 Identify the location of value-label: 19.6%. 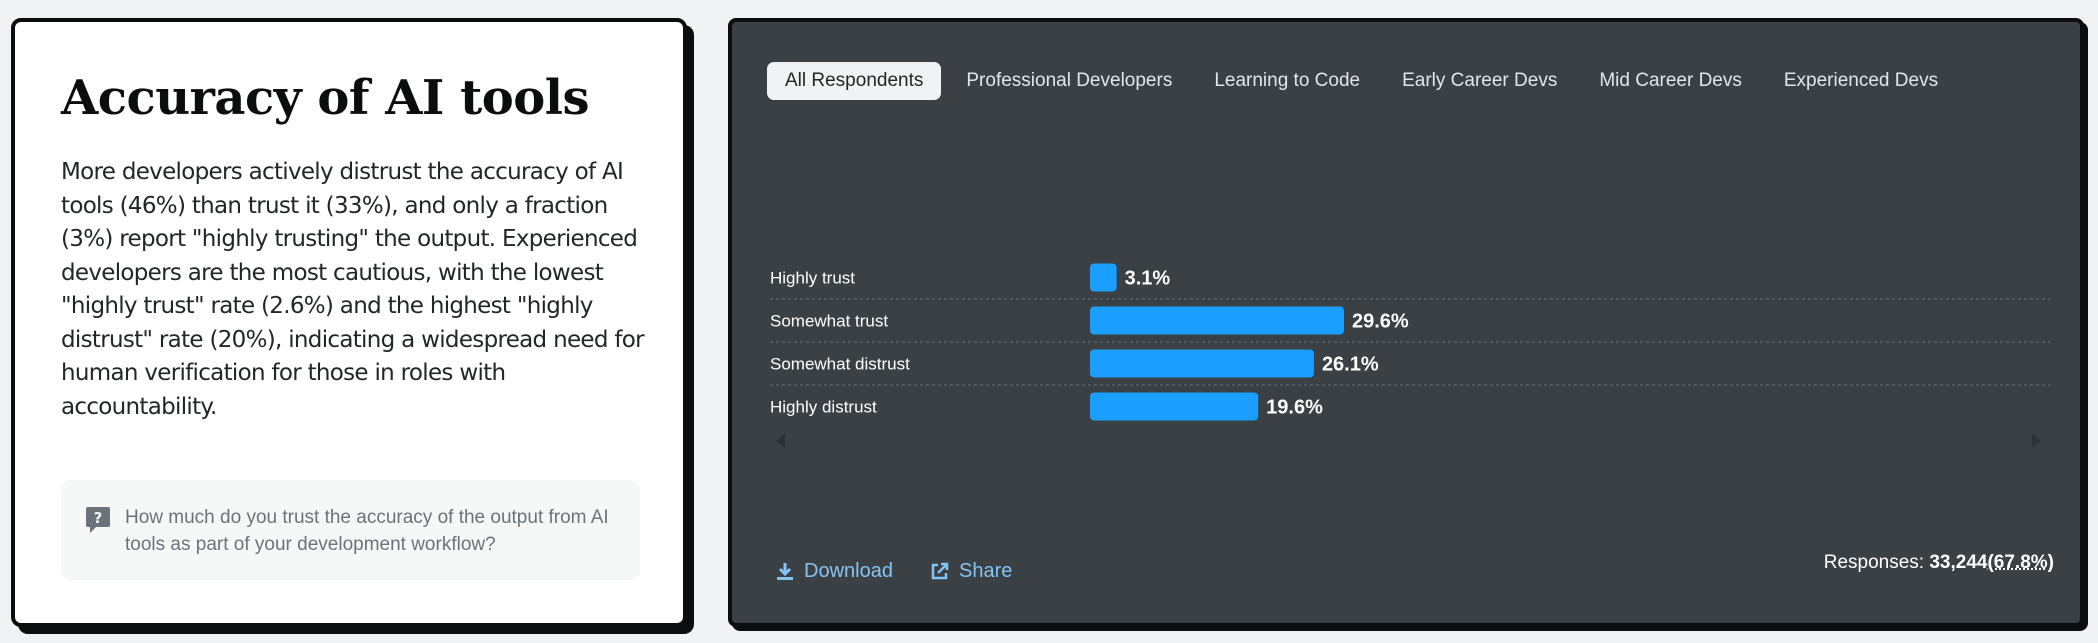
(1294, 408).